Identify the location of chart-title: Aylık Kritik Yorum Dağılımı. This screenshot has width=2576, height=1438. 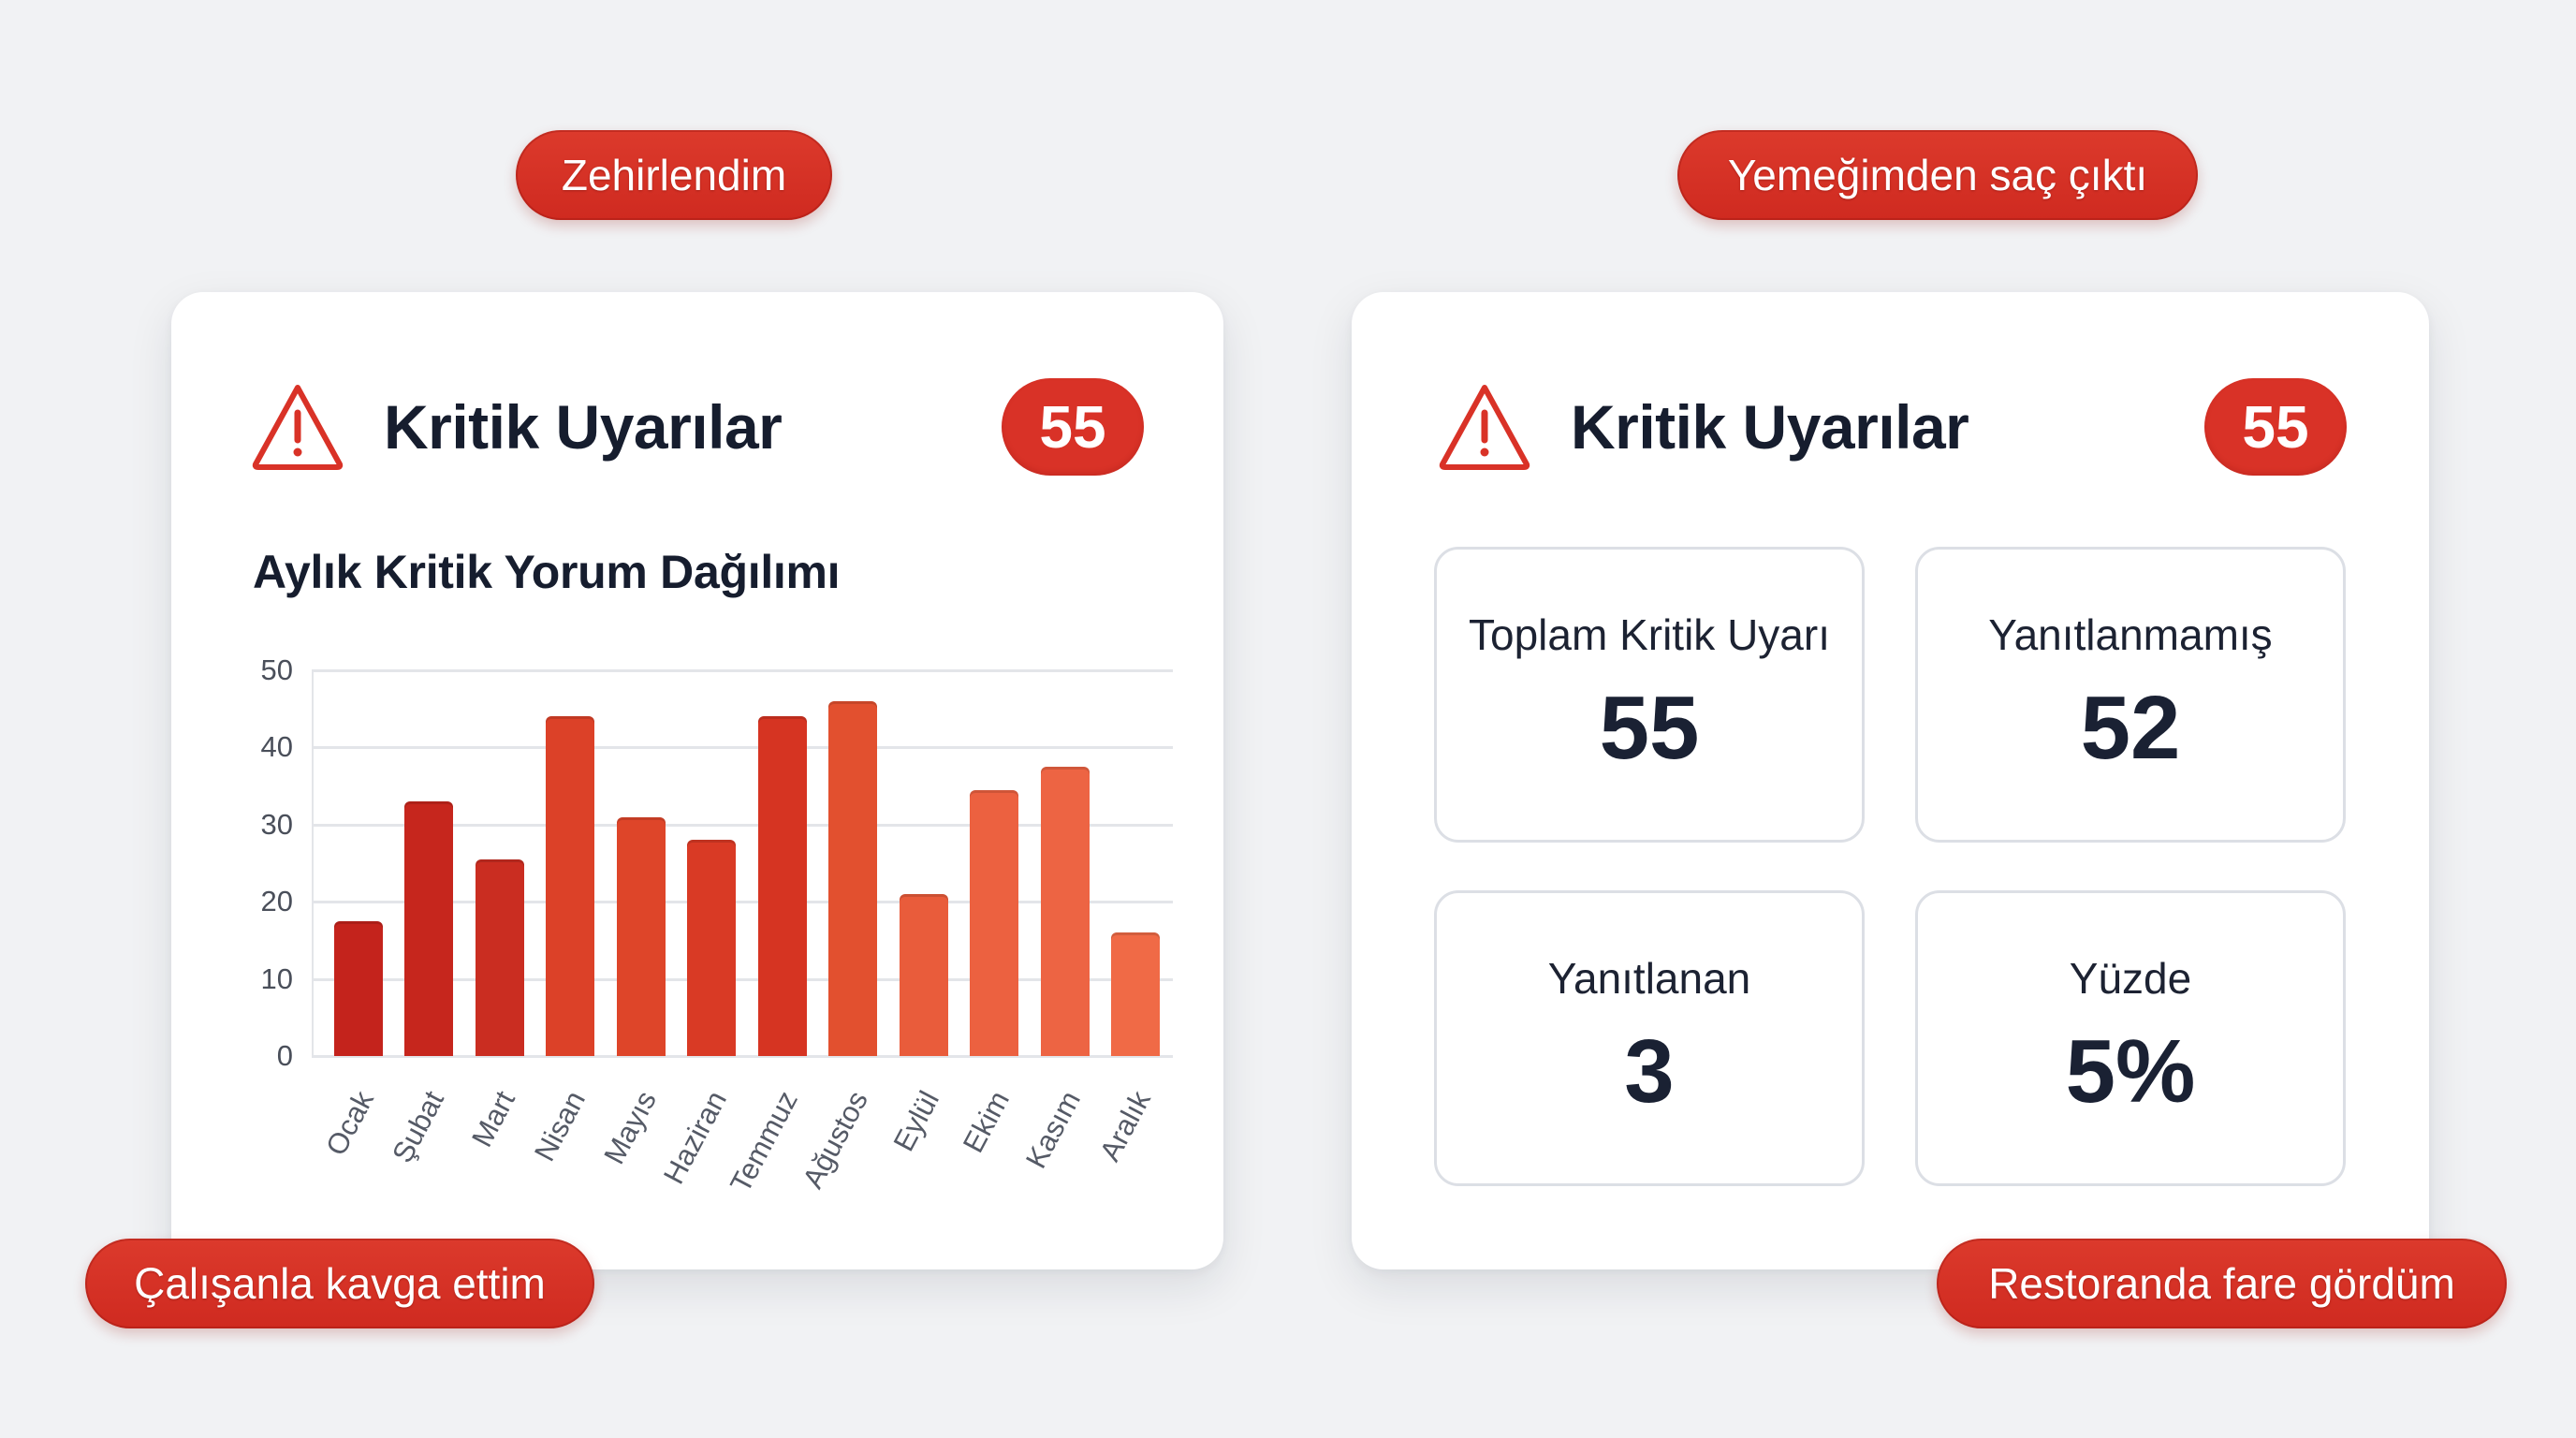
(547, 572).